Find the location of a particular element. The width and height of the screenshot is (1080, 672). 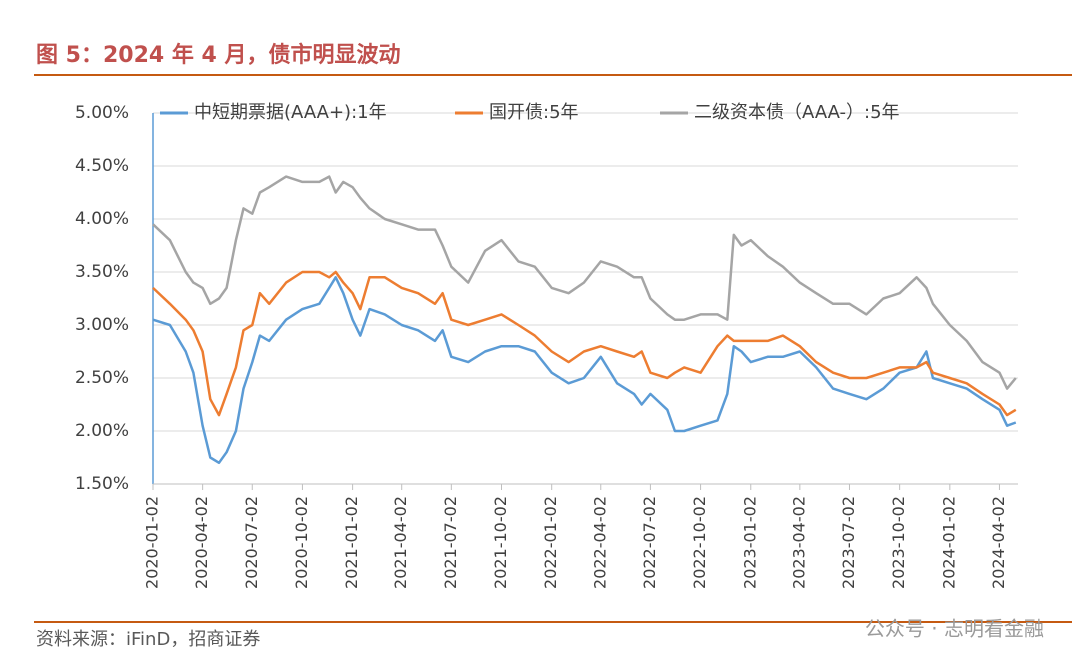

watermark: 公众号 · 志明看金融 is located at coordinates (954, 629).